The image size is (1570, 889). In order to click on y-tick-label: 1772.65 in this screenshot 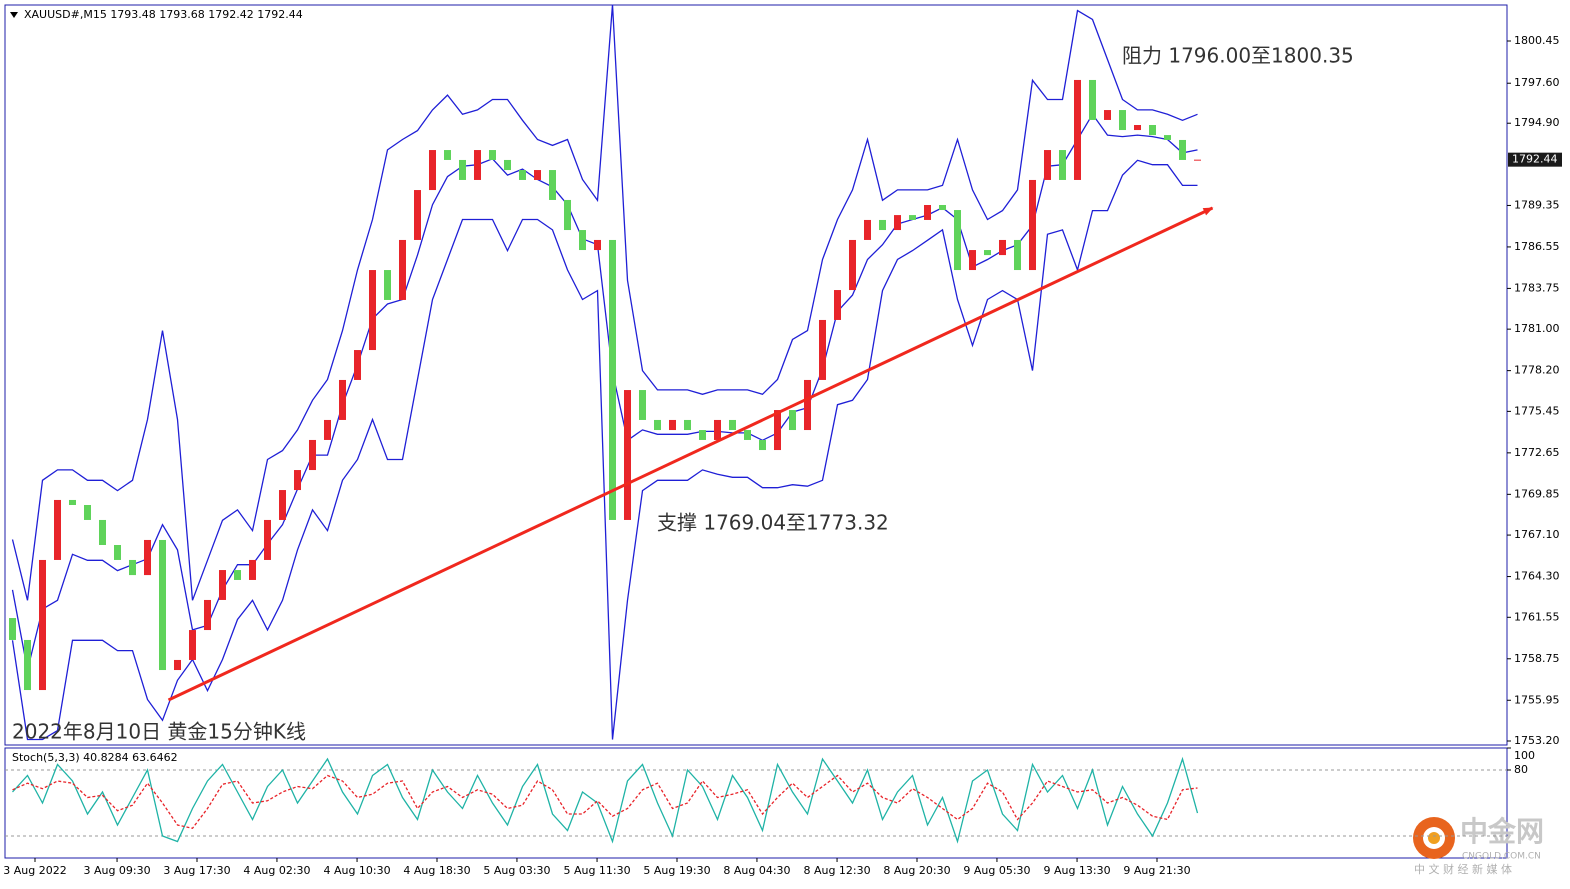, I will do `click(1537, 452)`.